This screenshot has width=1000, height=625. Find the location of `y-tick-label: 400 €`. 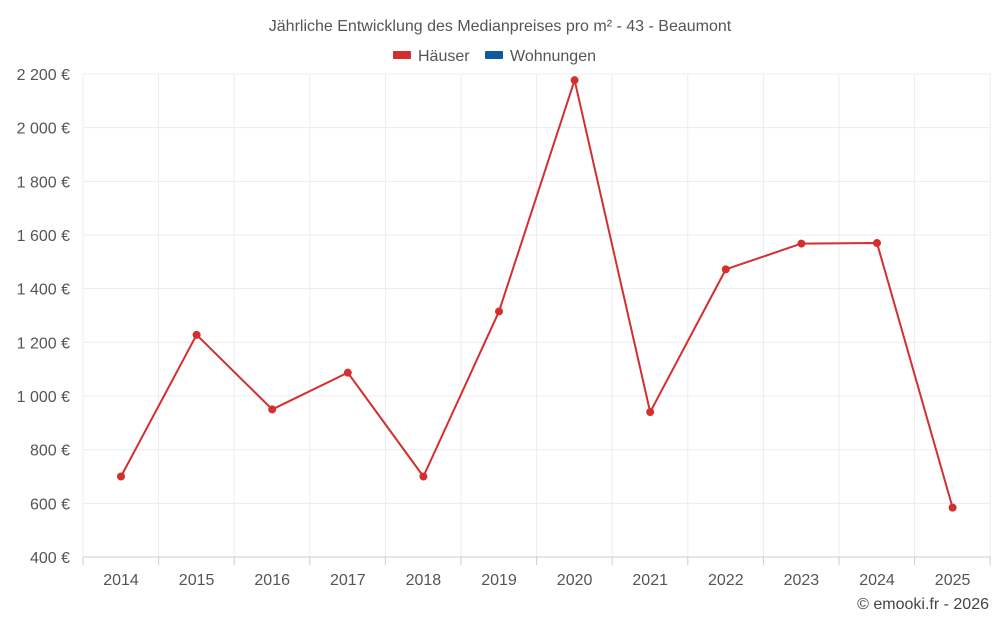

y-tick-label: 400 € is located at coordinates (50, 558).